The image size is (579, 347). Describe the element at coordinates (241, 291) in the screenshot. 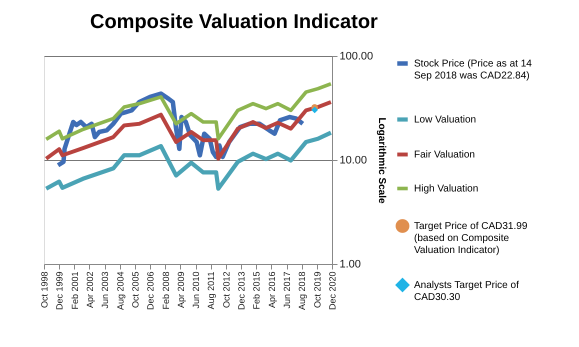

I see `x-tick-label: Dec 2013` at that location.